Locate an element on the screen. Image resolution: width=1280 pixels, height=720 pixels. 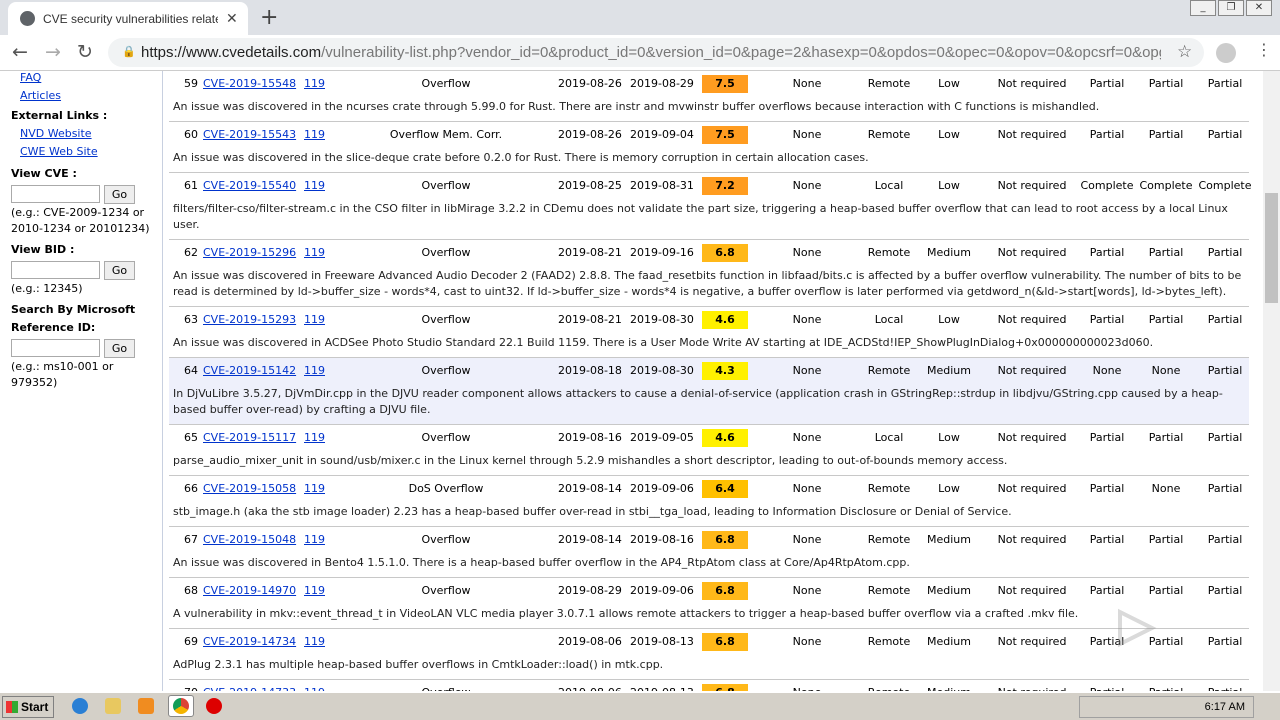
ms-go-button: Go is located at coordinates (119, 348).